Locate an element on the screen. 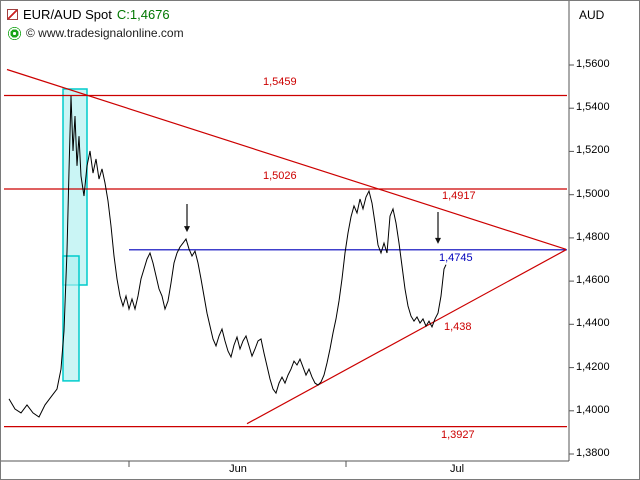 This screenshot has width=640, height=480. y-tick-label: 1,5400 is located at coordinates (593, 107).